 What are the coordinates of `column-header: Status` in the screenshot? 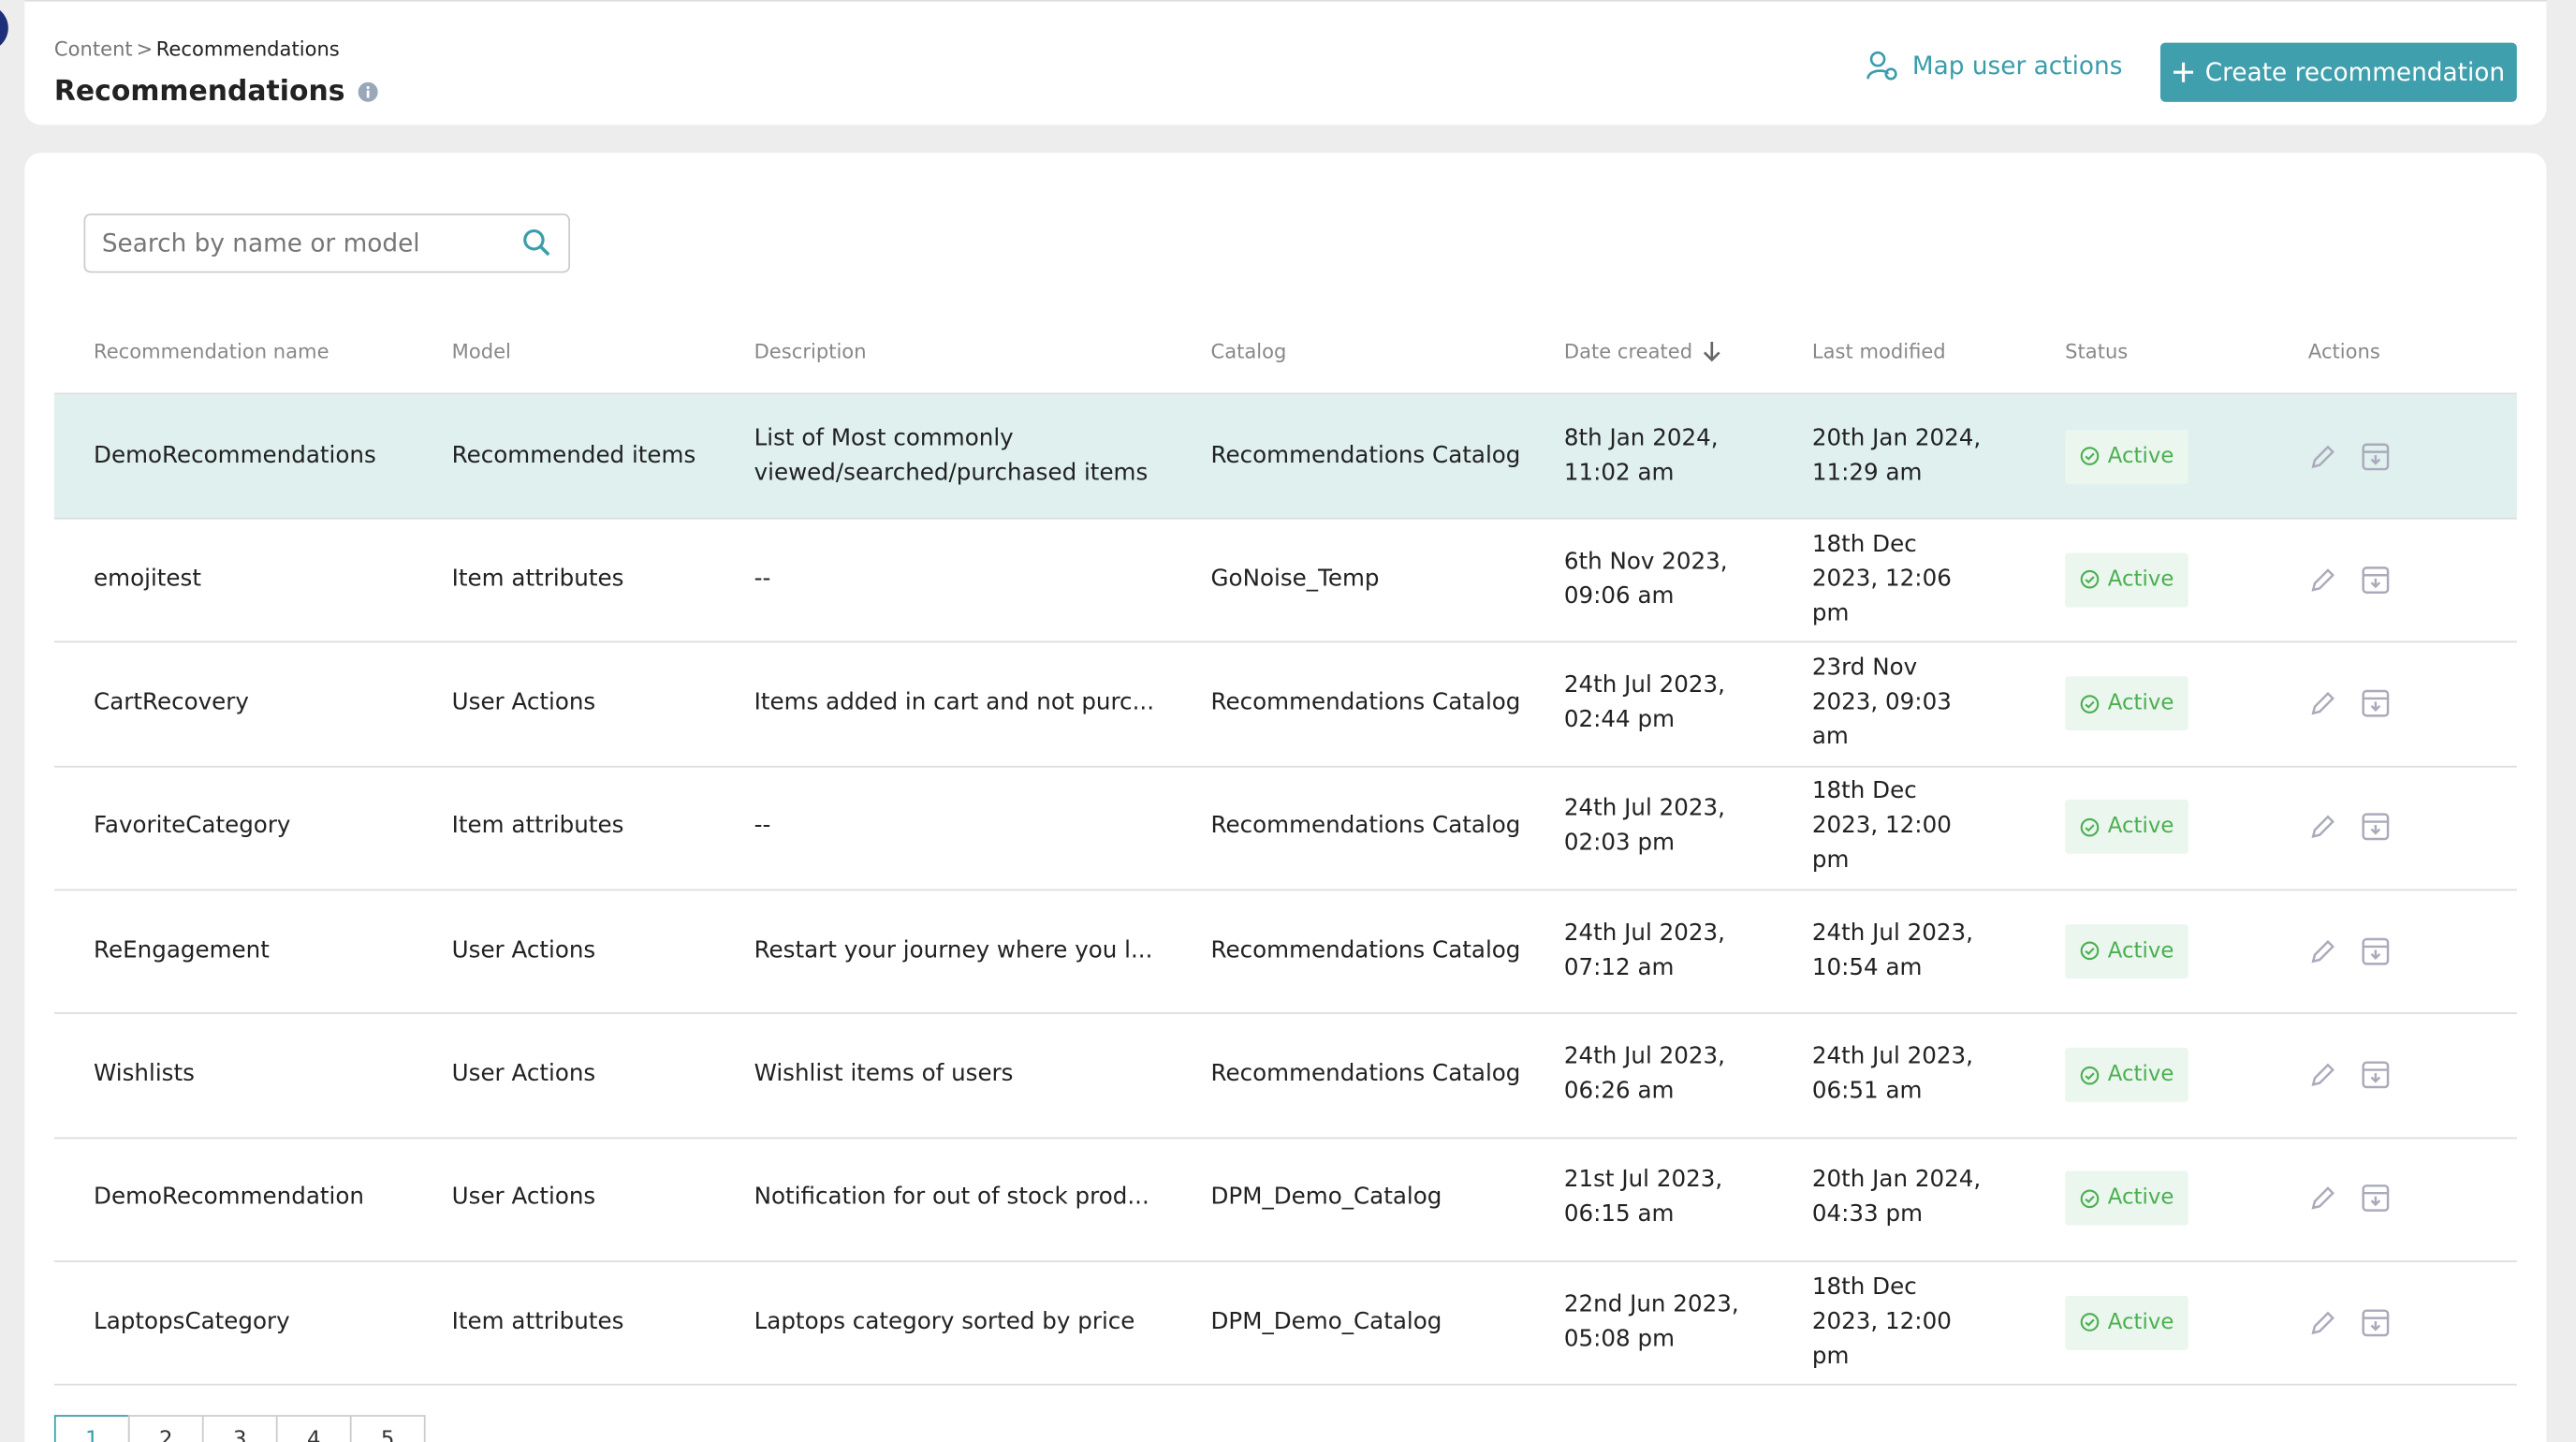 It's located at (2096, 351).